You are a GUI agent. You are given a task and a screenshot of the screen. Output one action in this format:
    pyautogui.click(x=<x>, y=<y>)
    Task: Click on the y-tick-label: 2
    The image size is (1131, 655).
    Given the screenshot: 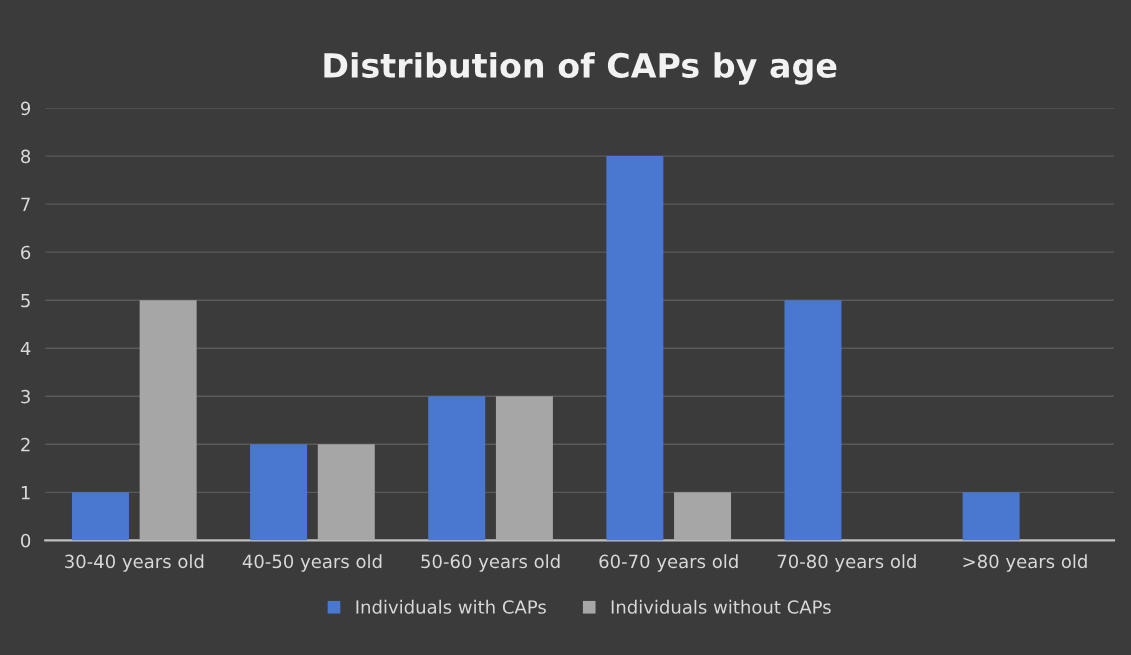 What is the action you would take?
    pyautogui.click(x=25, y=444)
    